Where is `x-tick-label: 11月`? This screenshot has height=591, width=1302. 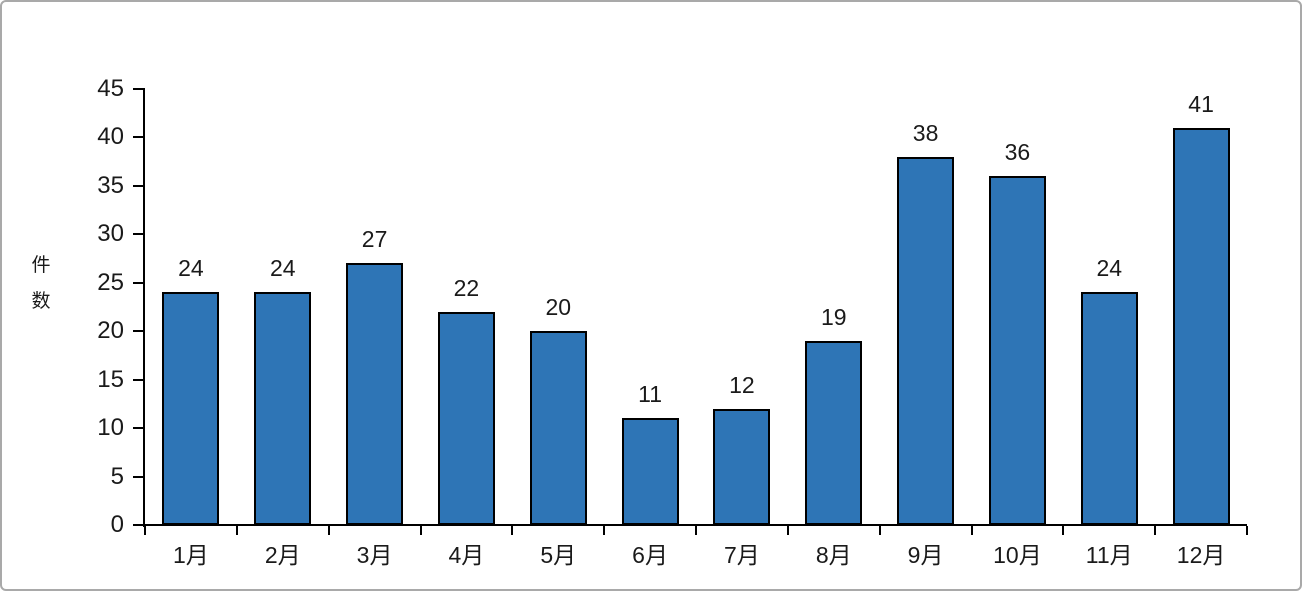 x-tick-label: 11月 is located at coordinates (1109, 555).